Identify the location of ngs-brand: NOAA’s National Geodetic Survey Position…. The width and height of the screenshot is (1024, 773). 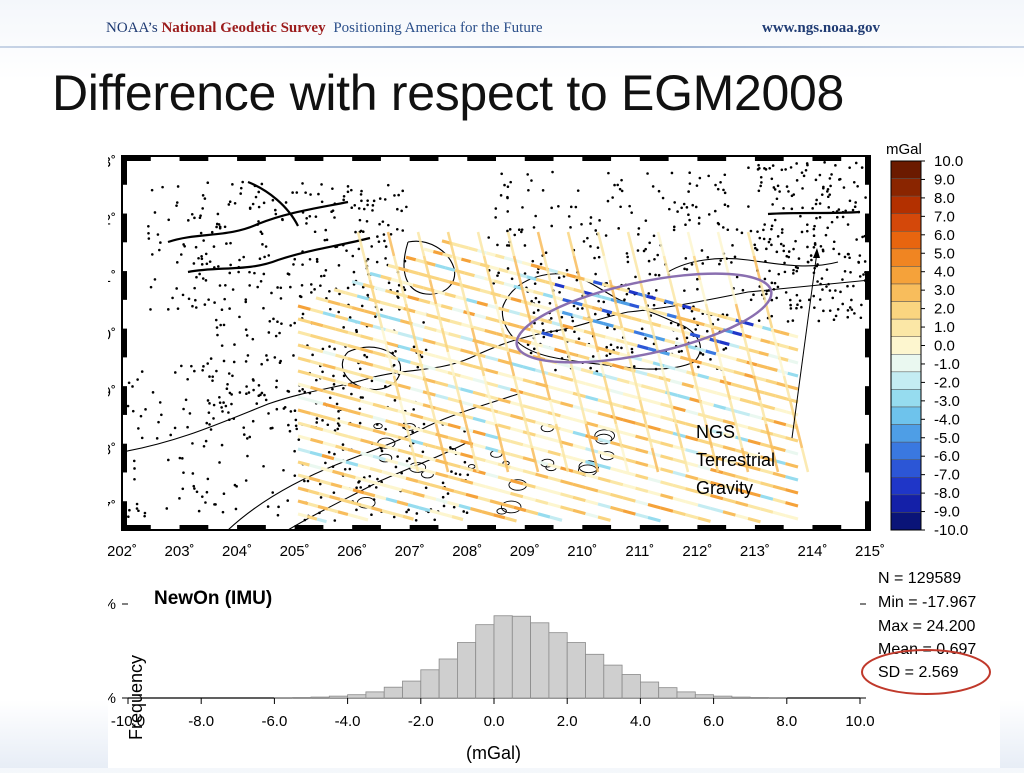
(324, 28).